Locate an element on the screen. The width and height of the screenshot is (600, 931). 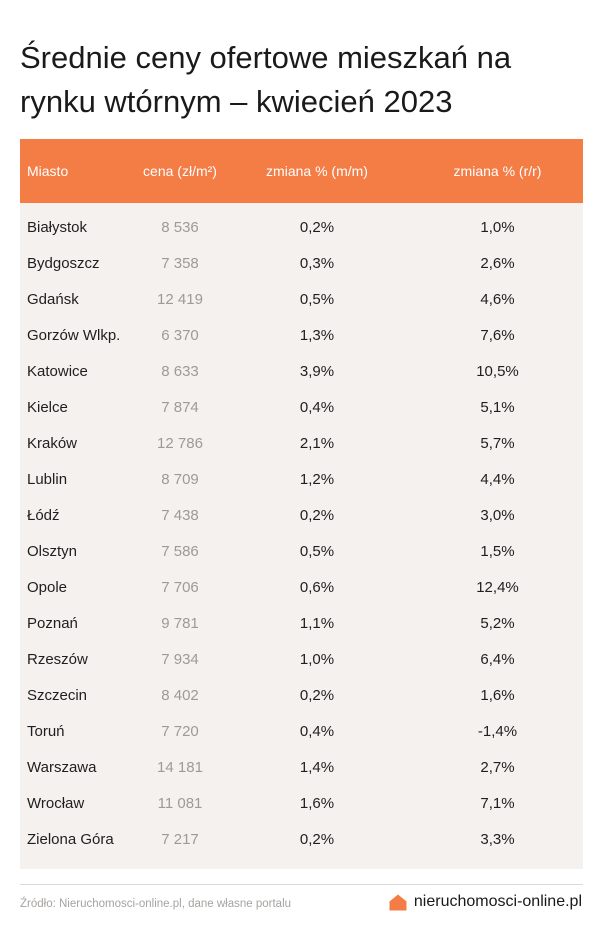
city-cell: Szczecin is located at coordinates (57, 695).